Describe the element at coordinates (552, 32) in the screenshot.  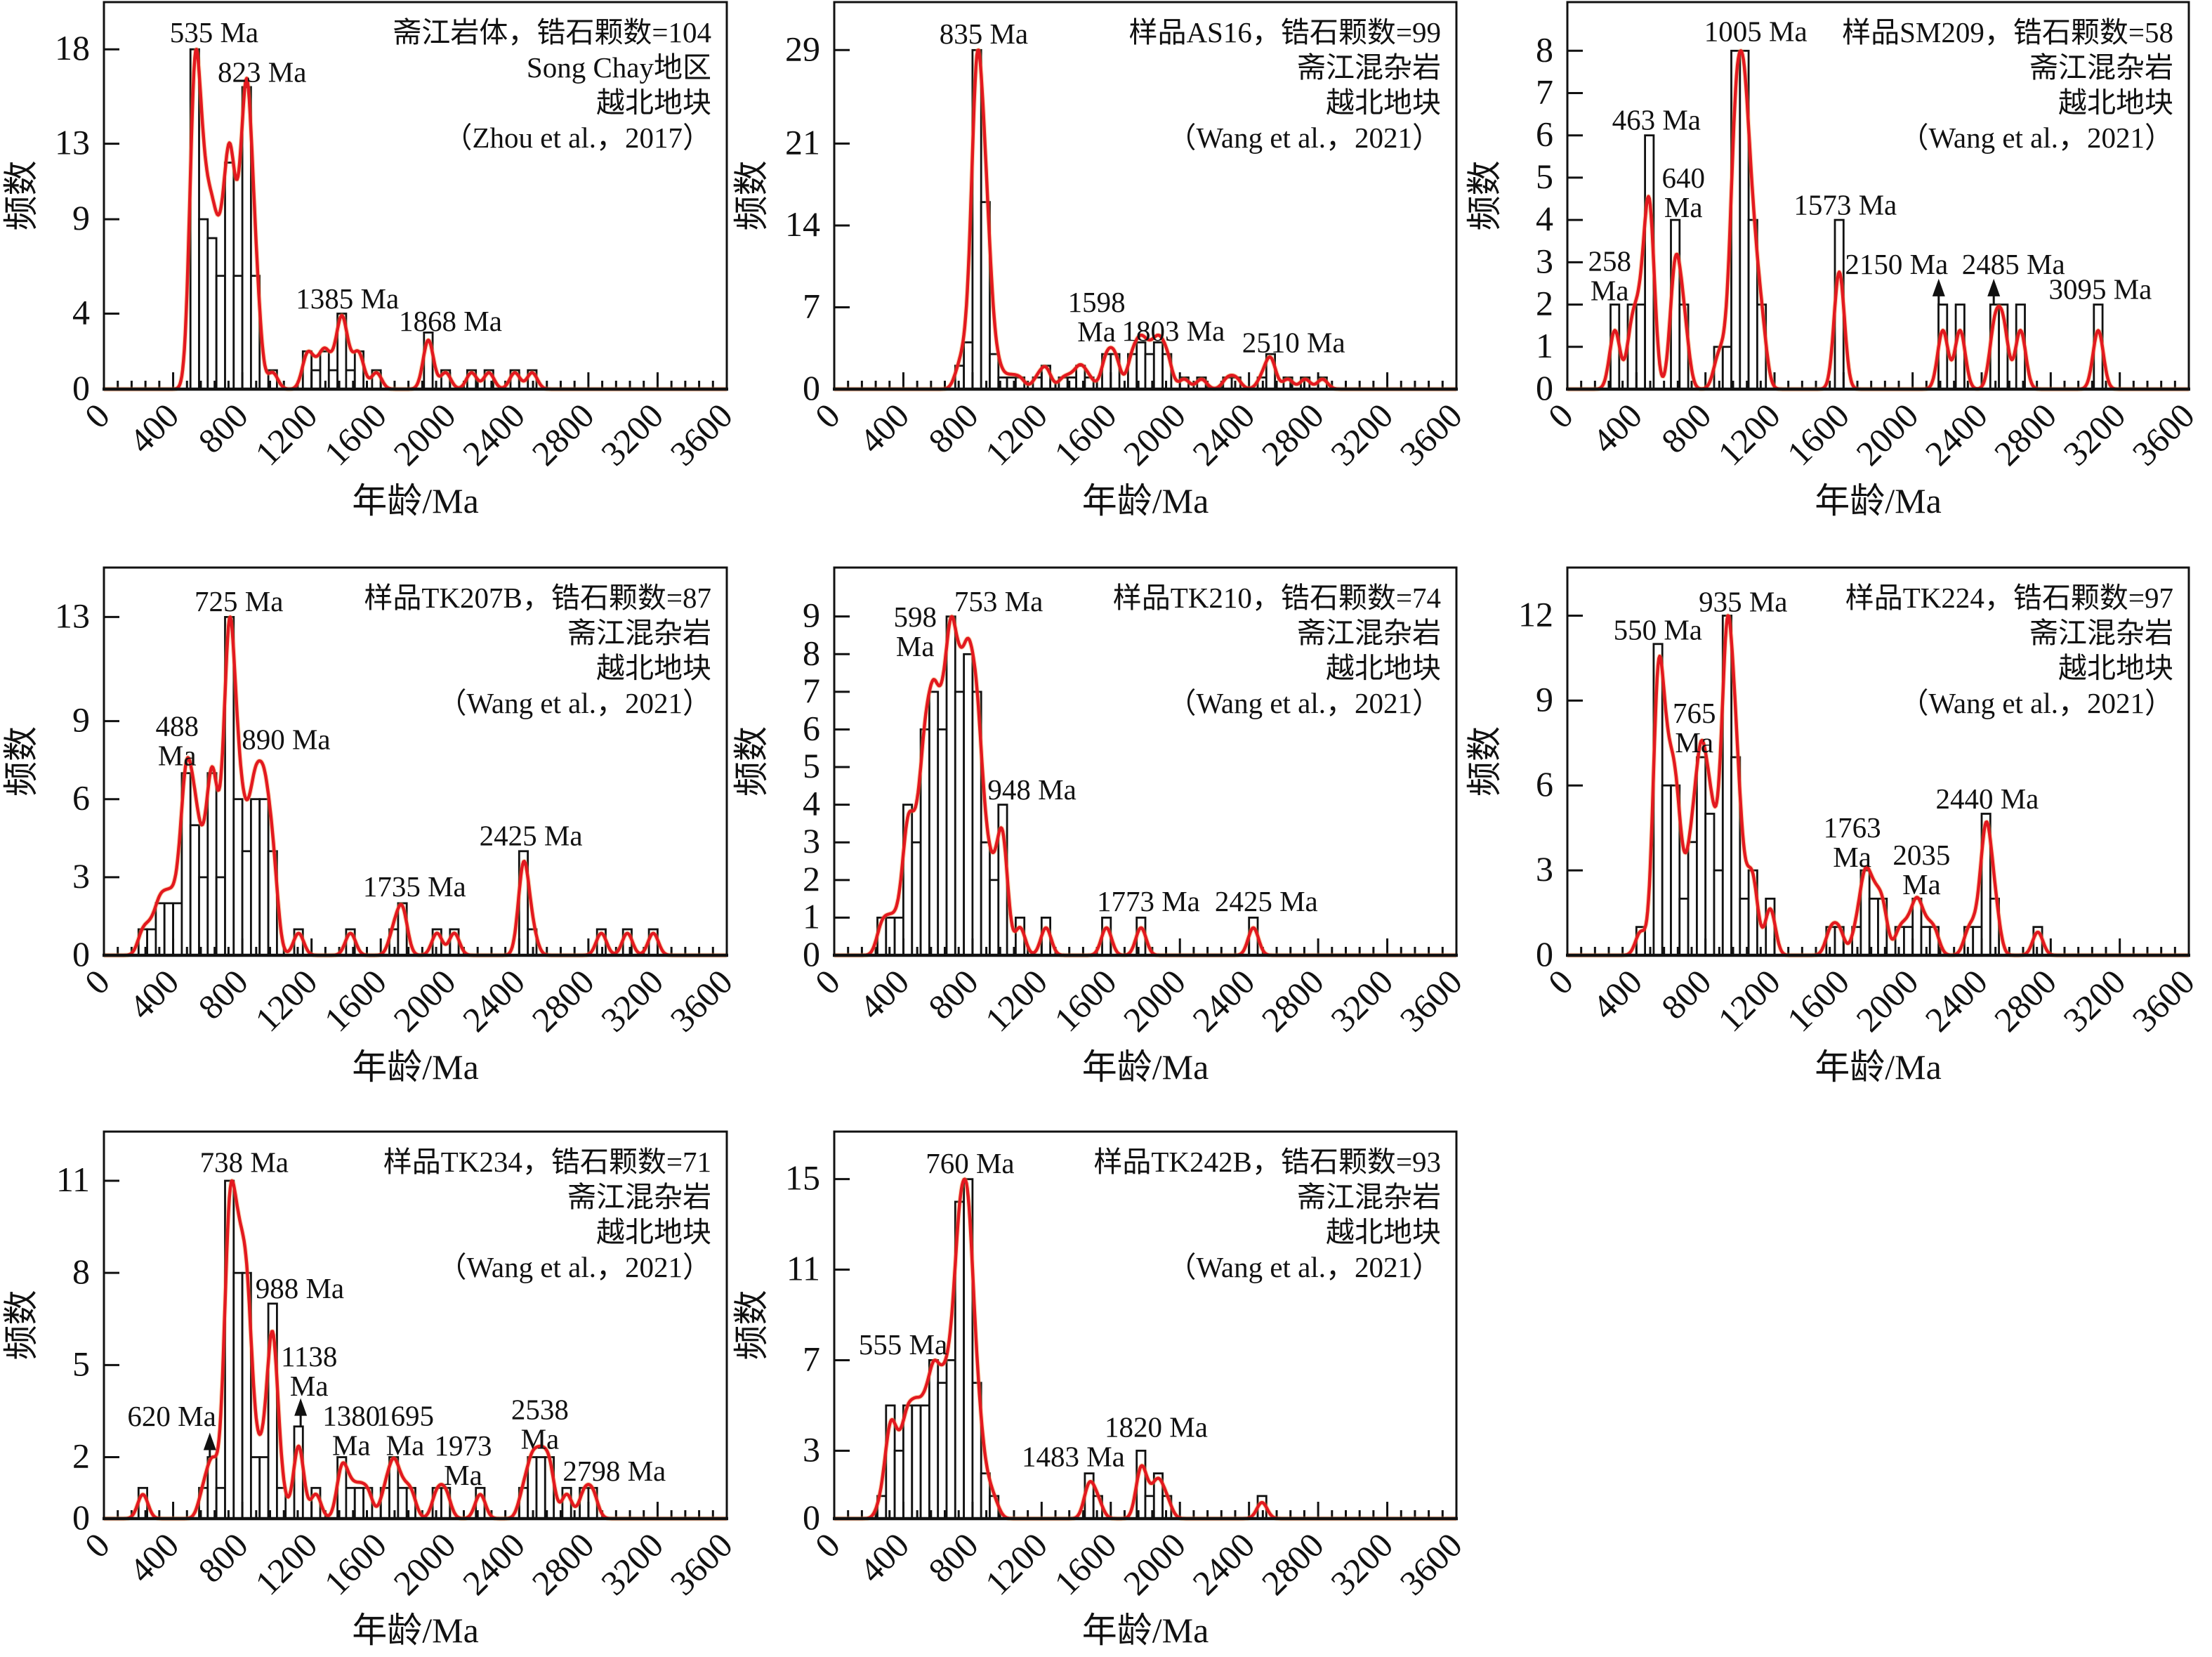
I see `sample-info-line: 斋江岩体，锆石颗数=104` at that location.